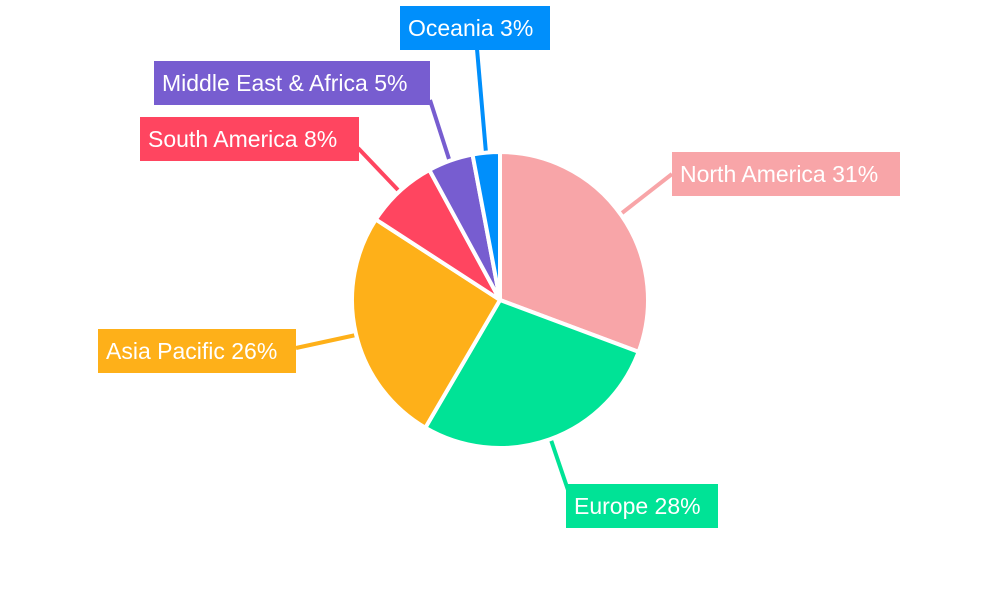  I want to click on slice-label: Europe 28%, so click(642, 506).